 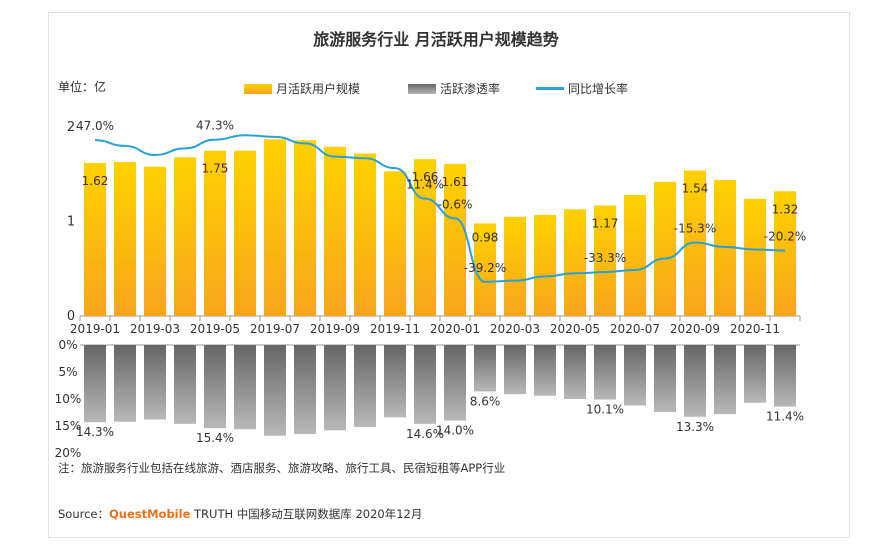 What do you see at coordinates (395, 329) in the screenshot?
I see `x-tick-label: 2019-11` at bounding box center [395, 329].